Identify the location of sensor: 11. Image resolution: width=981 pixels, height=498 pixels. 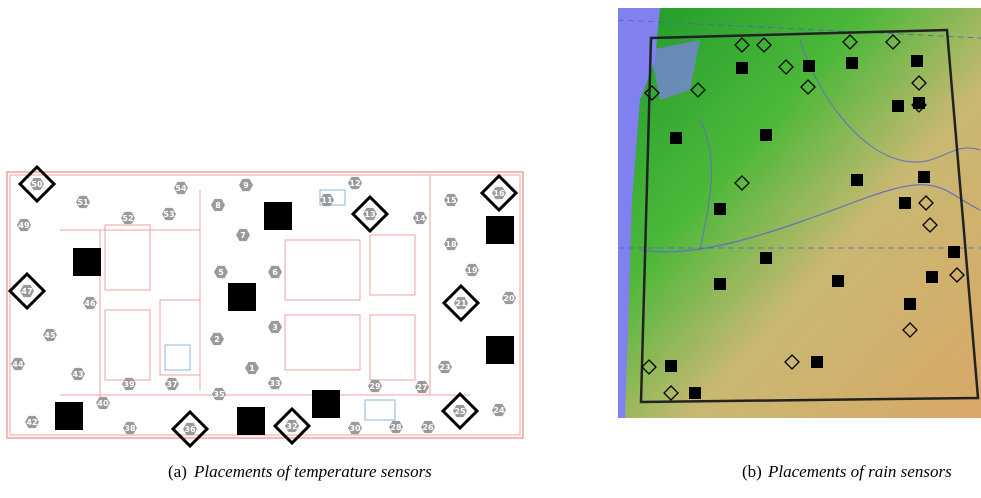
(327, 200).